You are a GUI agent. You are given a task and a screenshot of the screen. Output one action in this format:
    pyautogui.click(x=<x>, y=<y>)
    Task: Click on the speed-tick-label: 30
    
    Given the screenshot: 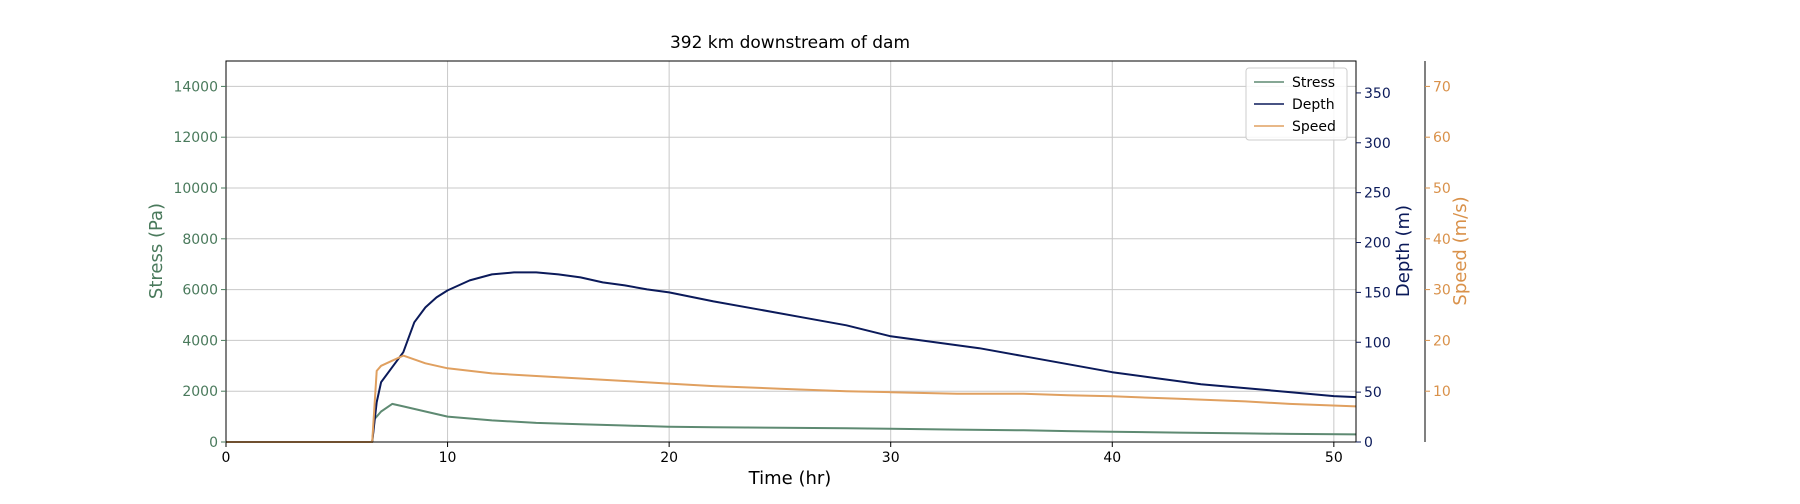 What is the action you would take?
    pyautogui.click(x=1442, y=291)
    